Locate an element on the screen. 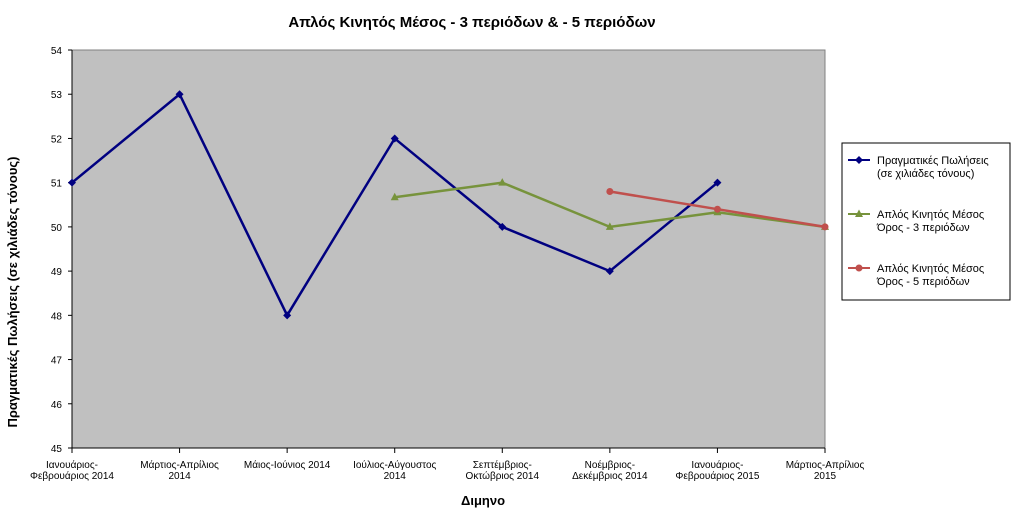 The height and width of the screenshot is (512, 1024). x-tick-label: Ιανουάριος-Φεβρουάριος 2014 is located at coordinates (72, 470).